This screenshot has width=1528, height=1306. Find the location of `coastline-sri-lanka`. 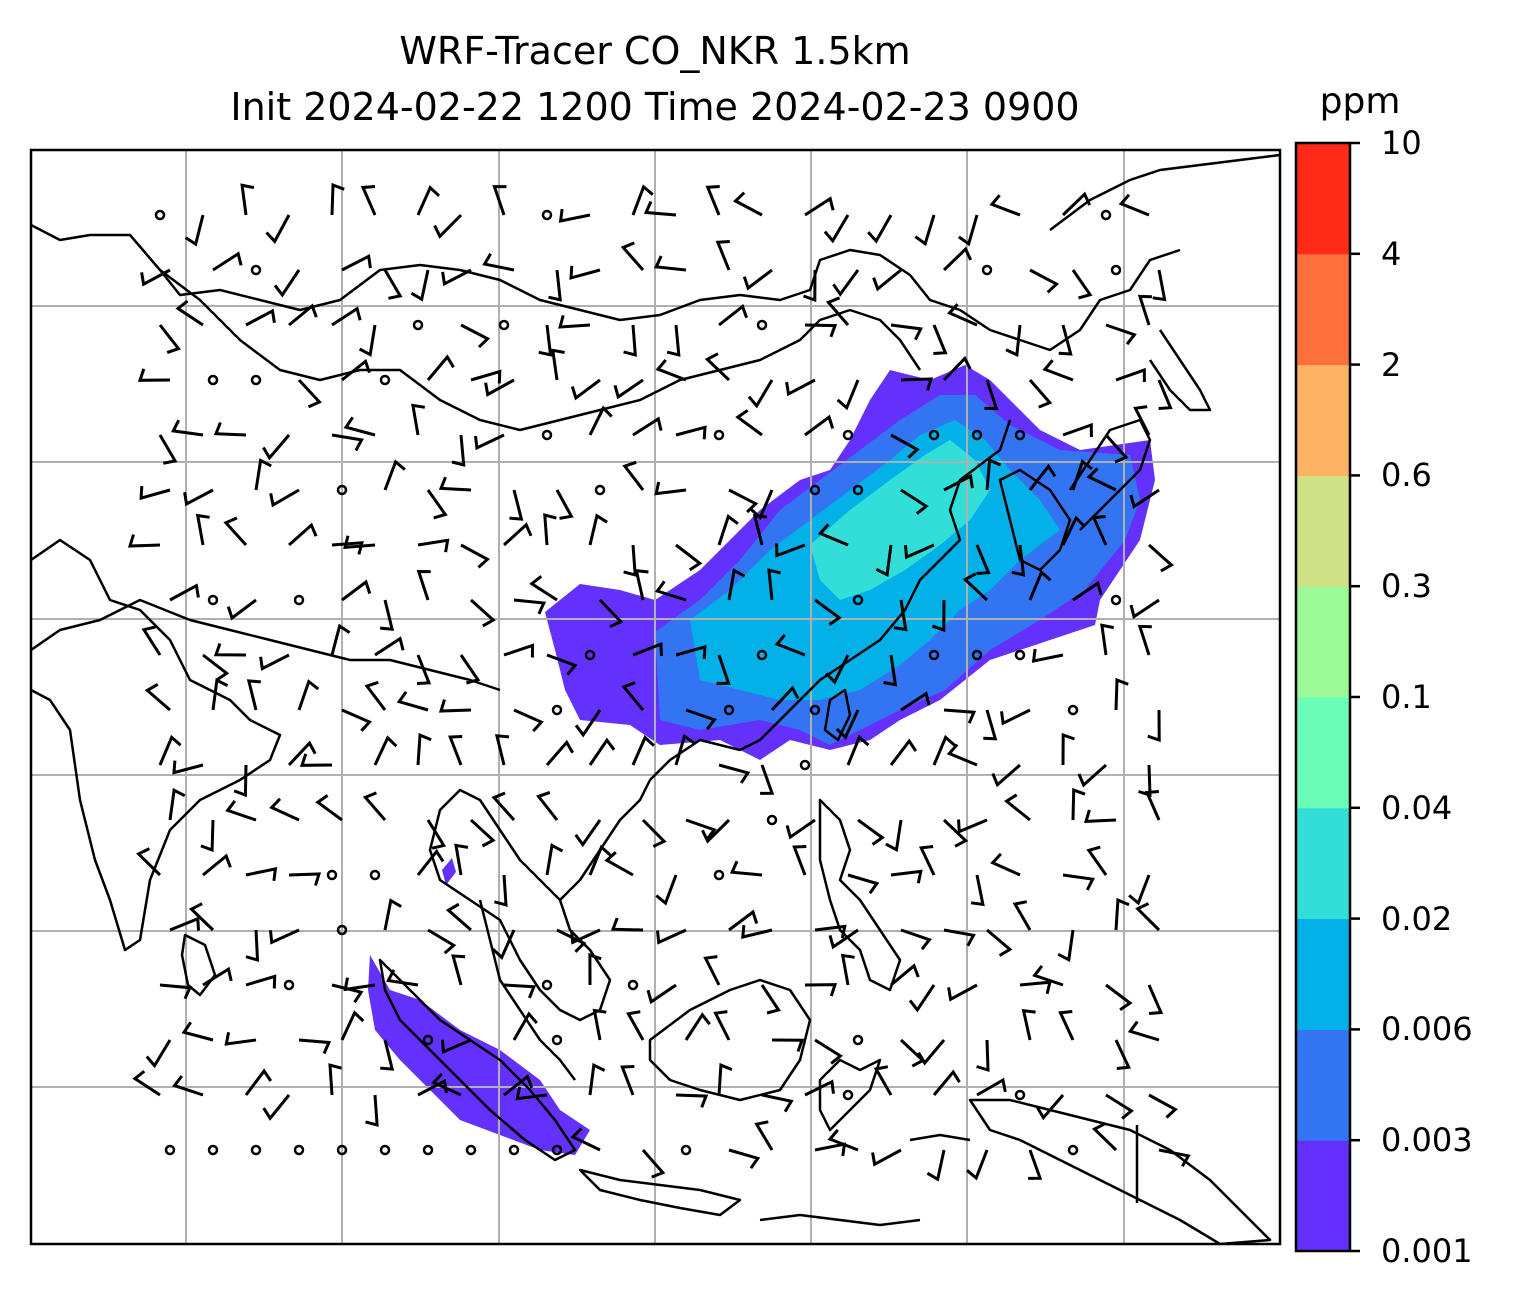

coastline-sri-lanka is located at coordinates (198, 965).